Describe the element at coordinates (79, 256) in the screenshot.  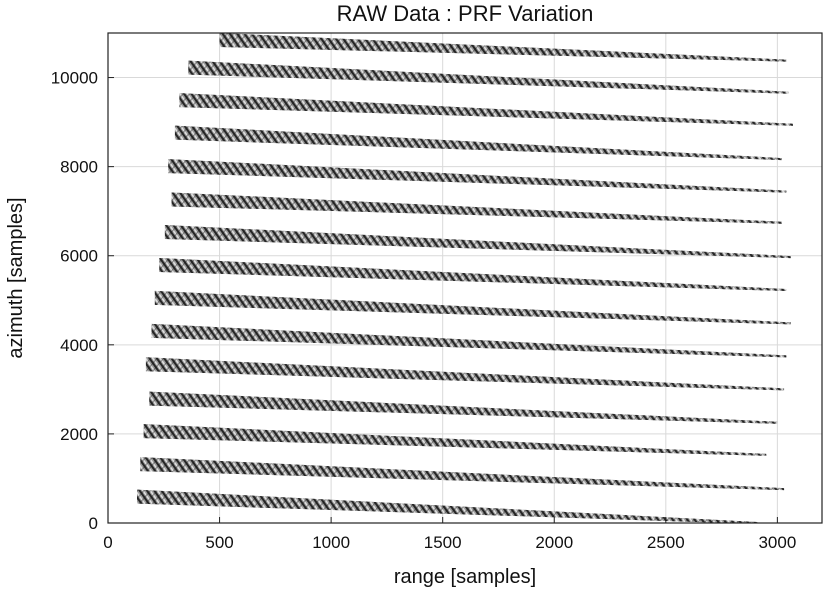
I see `y-tick-label: 6000` at that location.